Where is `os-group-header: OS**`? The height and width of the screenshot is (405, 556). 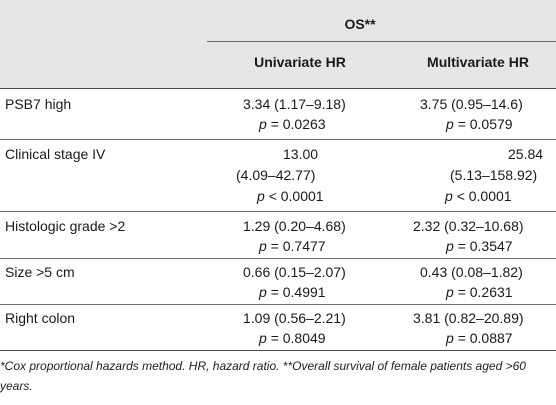
os-group-header: OS** is located at coordinates (360, 24).